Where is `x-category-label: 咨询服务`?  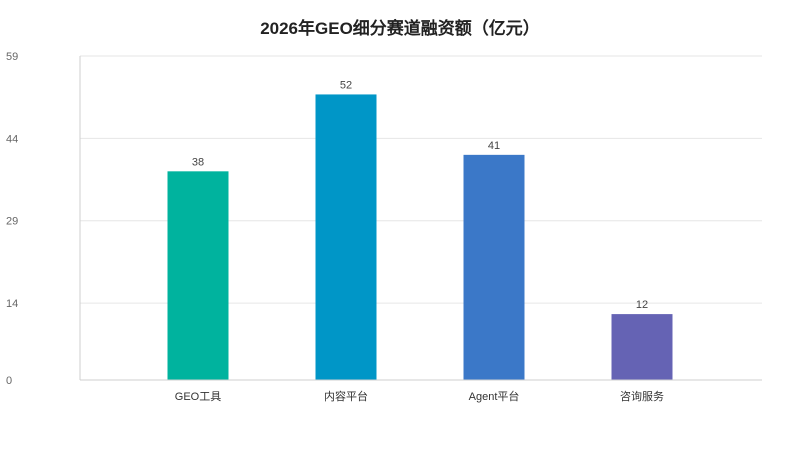 x-category-label: 咨询服务 is located at coordinates (642, 396).